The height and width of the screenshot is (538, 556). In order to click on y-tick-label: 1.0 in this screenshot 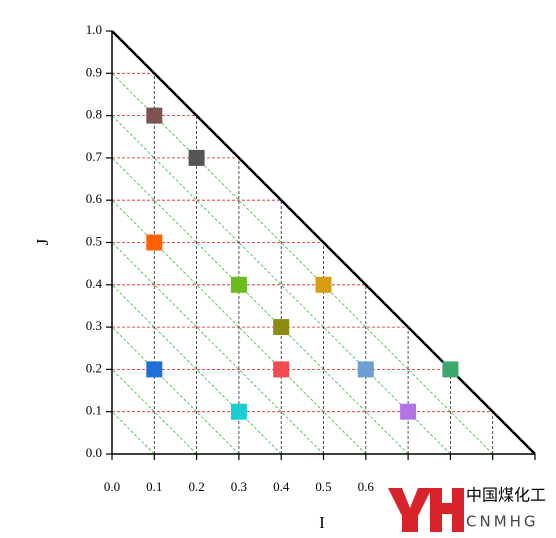, I will do `click(94, 29)`.